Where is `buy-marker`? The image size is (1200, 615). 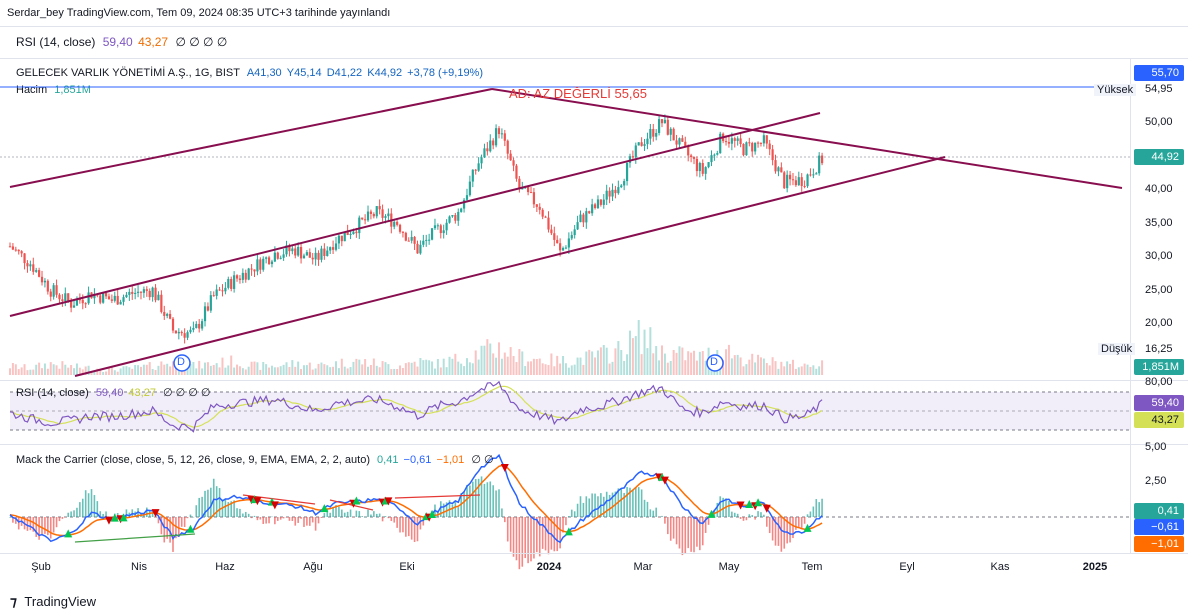
buy-marker is located at coordinates (568, 531).